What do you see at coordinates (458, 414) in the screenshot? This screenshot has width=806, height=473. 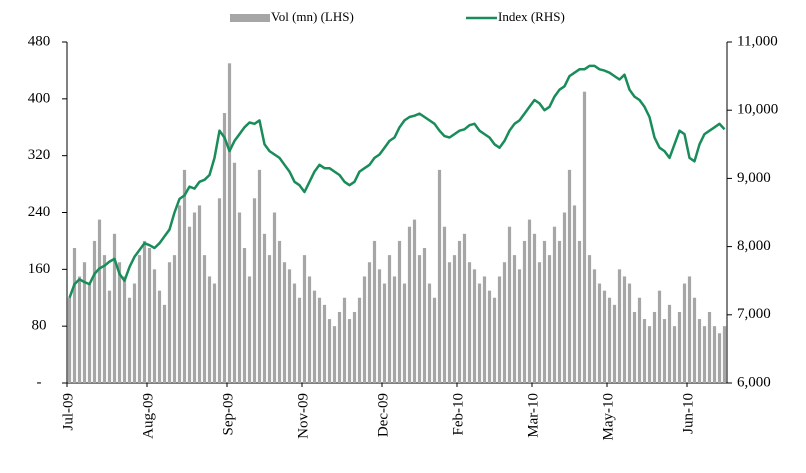 I see `x-tick-label: Feb-10` at bounding box center [458, 414].